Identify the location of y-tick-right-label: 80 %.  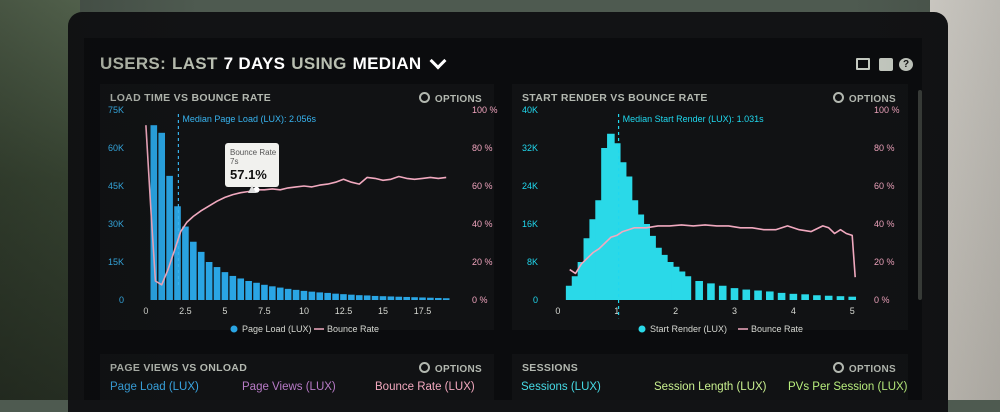
(884, 148).